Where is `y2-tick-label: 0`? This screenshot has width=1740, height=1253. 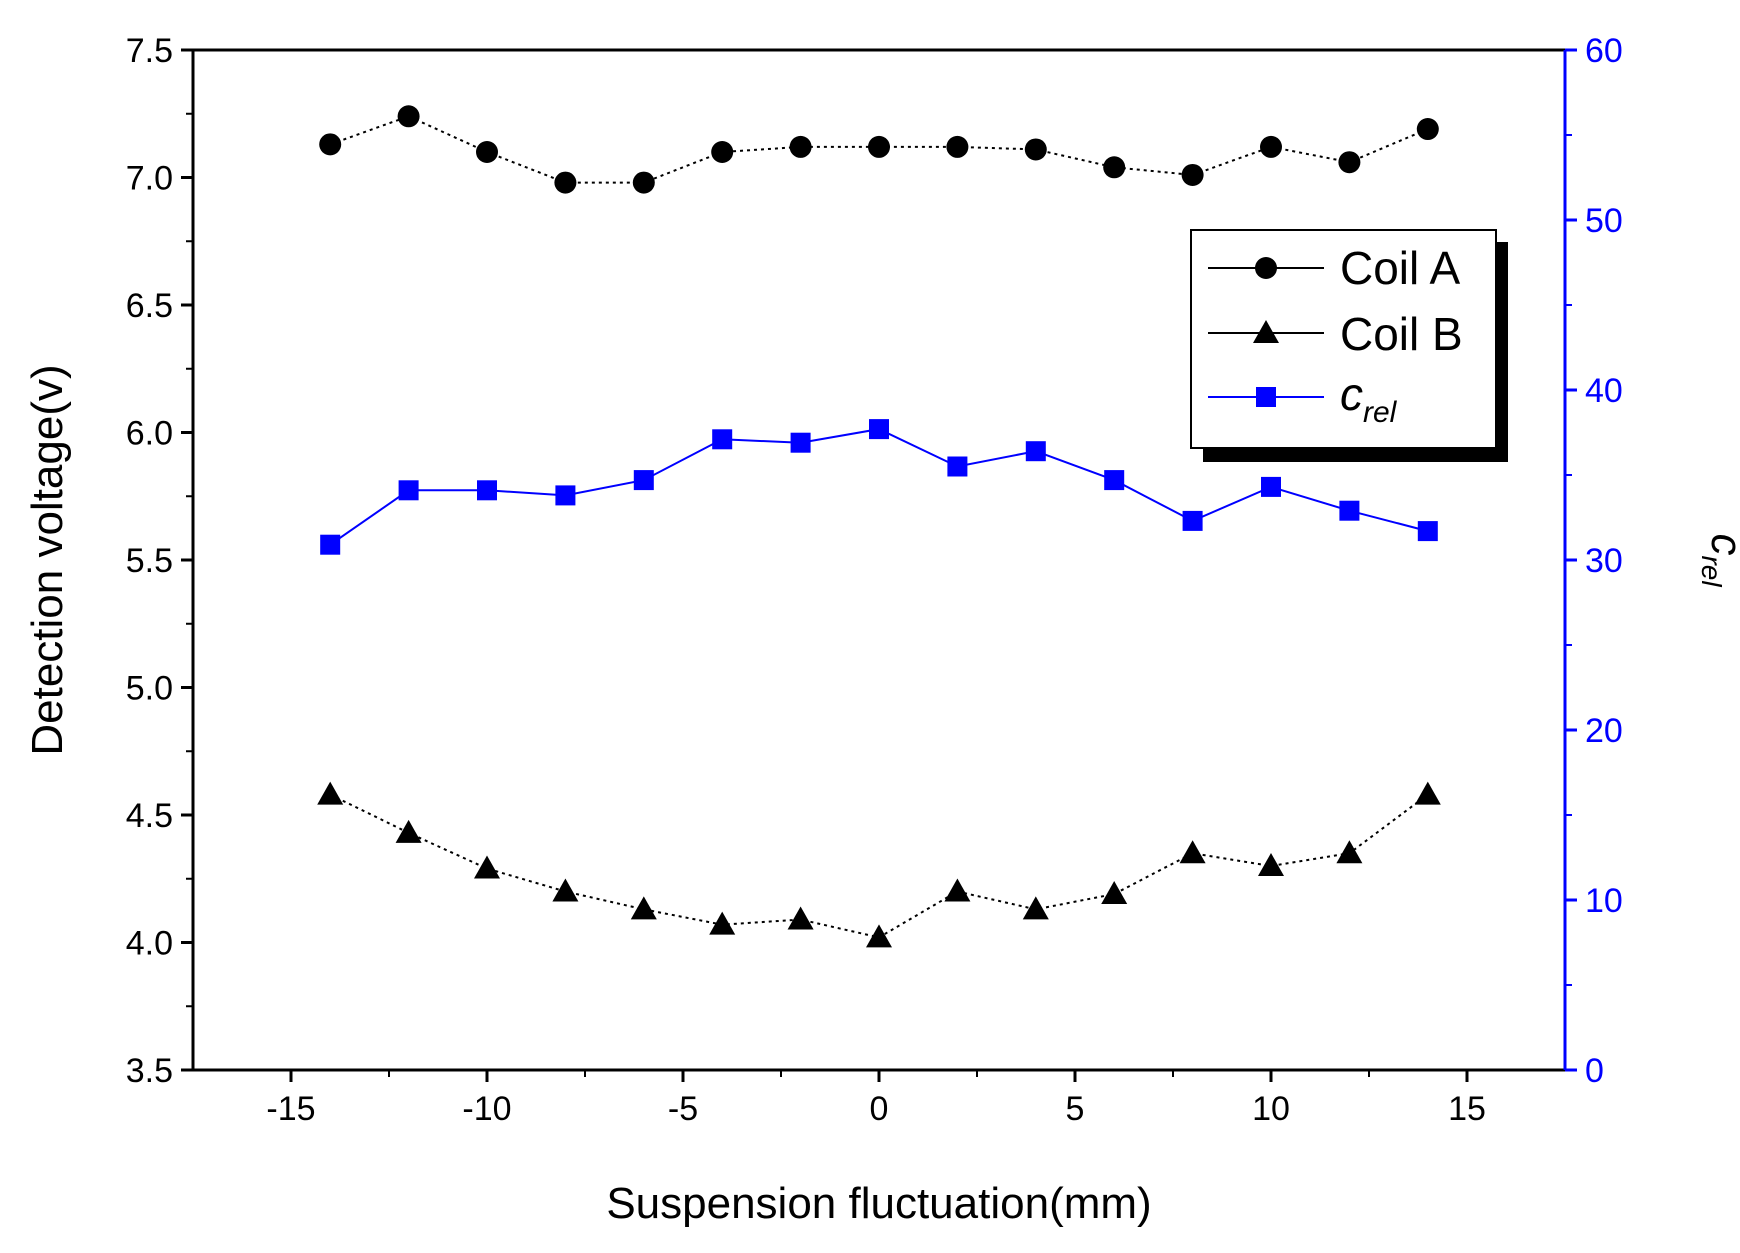
y2-tick-label: 0 is located at coordinates (1594, 1071).